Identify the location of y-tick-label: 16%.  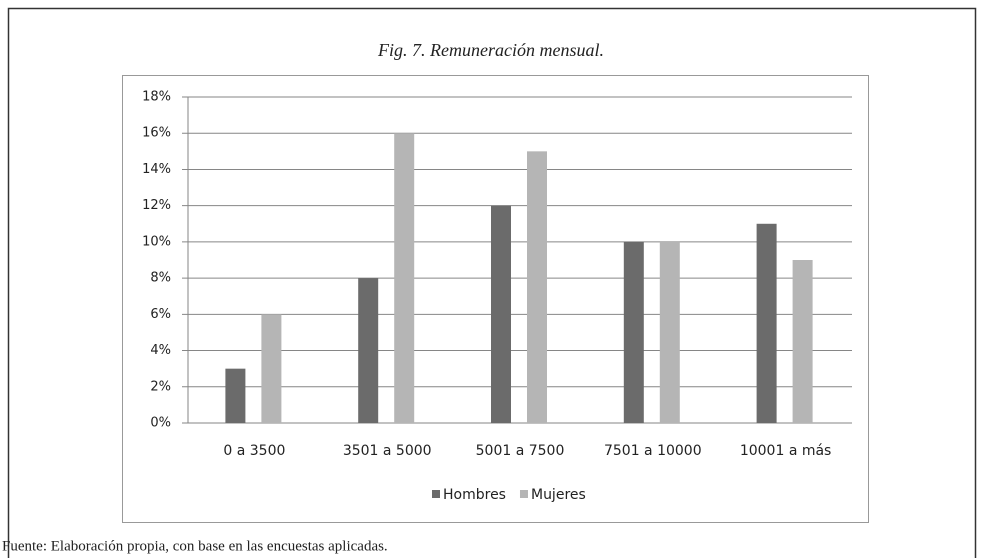
(156, 133).